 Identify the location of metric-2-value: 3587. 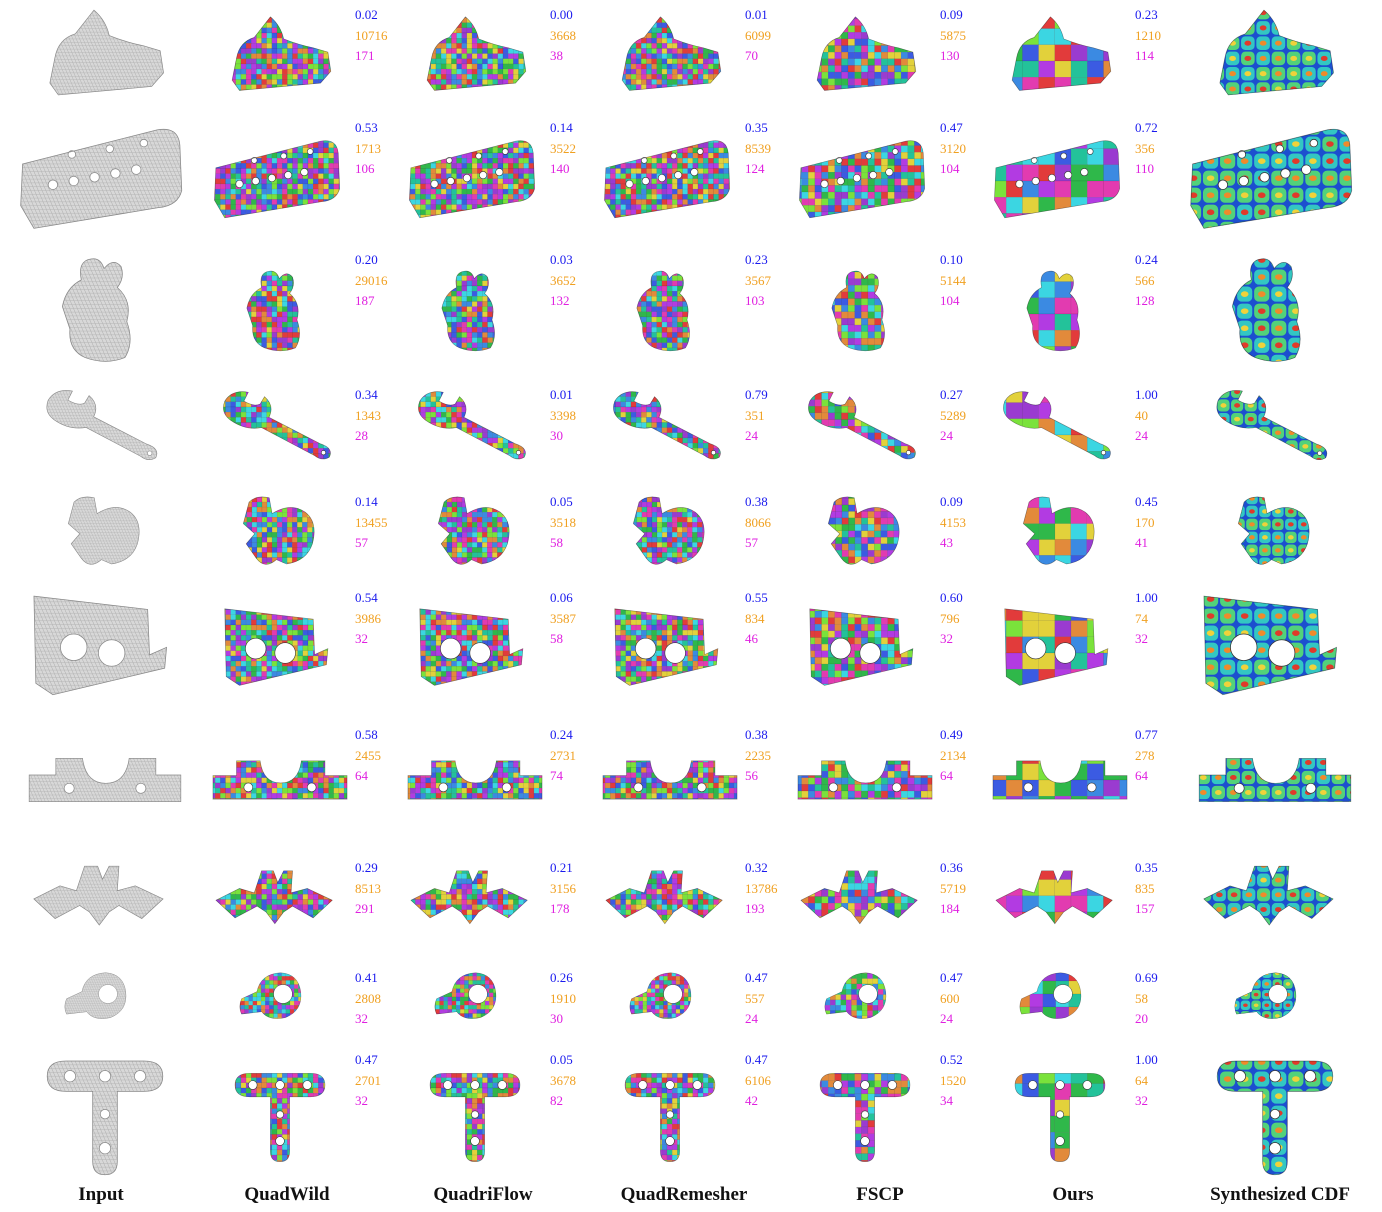
(563, 619).